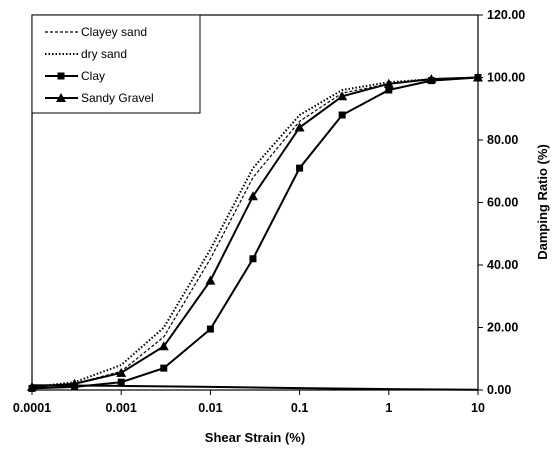 The height and width of the screenshot is (449, 553). What do you see at coordinates (121, 408) in the screenshot?
I see `x-tick-label: 0.001` at bounding box center [121, 408].